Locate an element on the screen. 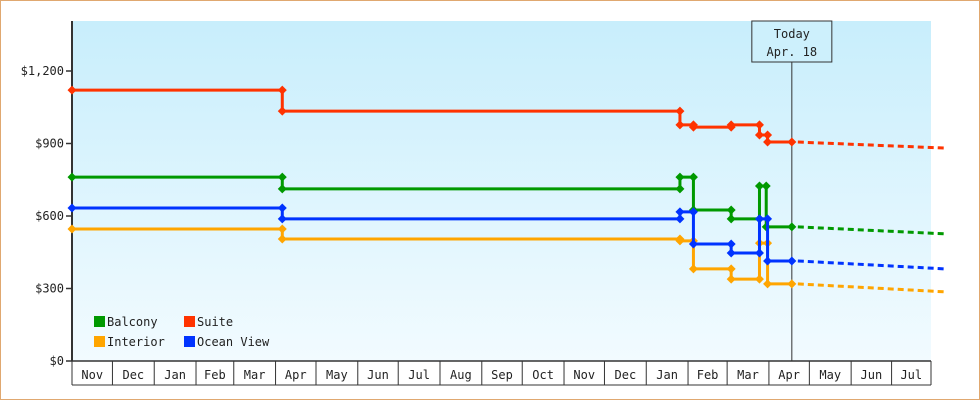 This screenshot has width=980, height=400. y-tick-label: $300 is located at coordinates (49, 289).